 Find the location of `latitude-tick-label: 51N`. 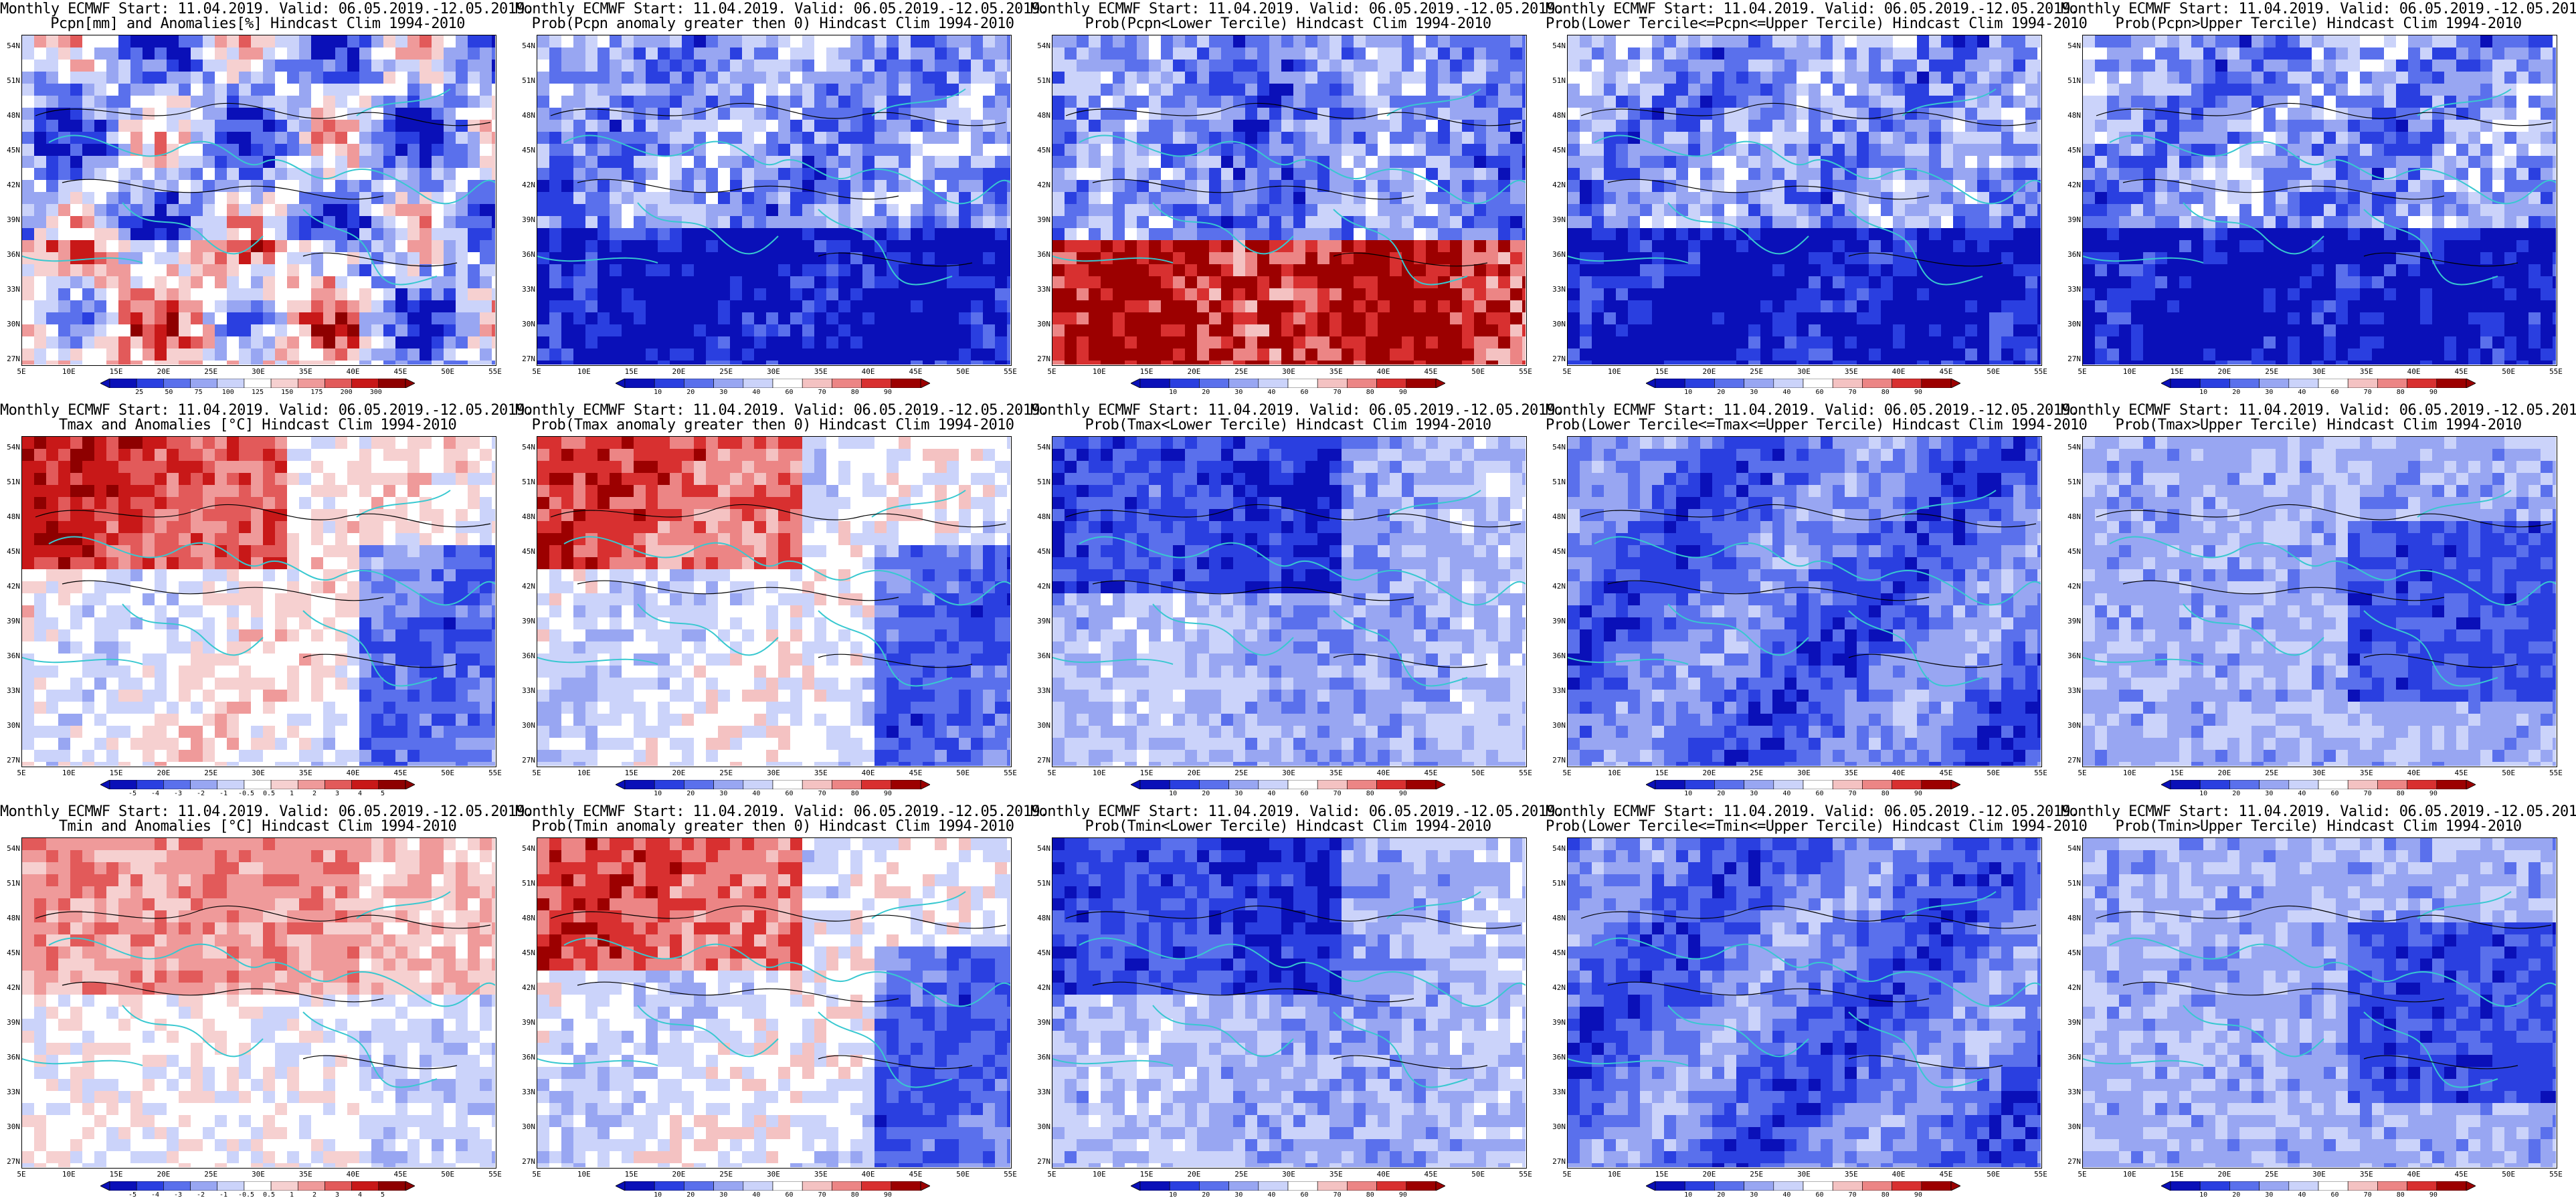

latitude-tick-label: 51N is located at coordinates (1043, 883).